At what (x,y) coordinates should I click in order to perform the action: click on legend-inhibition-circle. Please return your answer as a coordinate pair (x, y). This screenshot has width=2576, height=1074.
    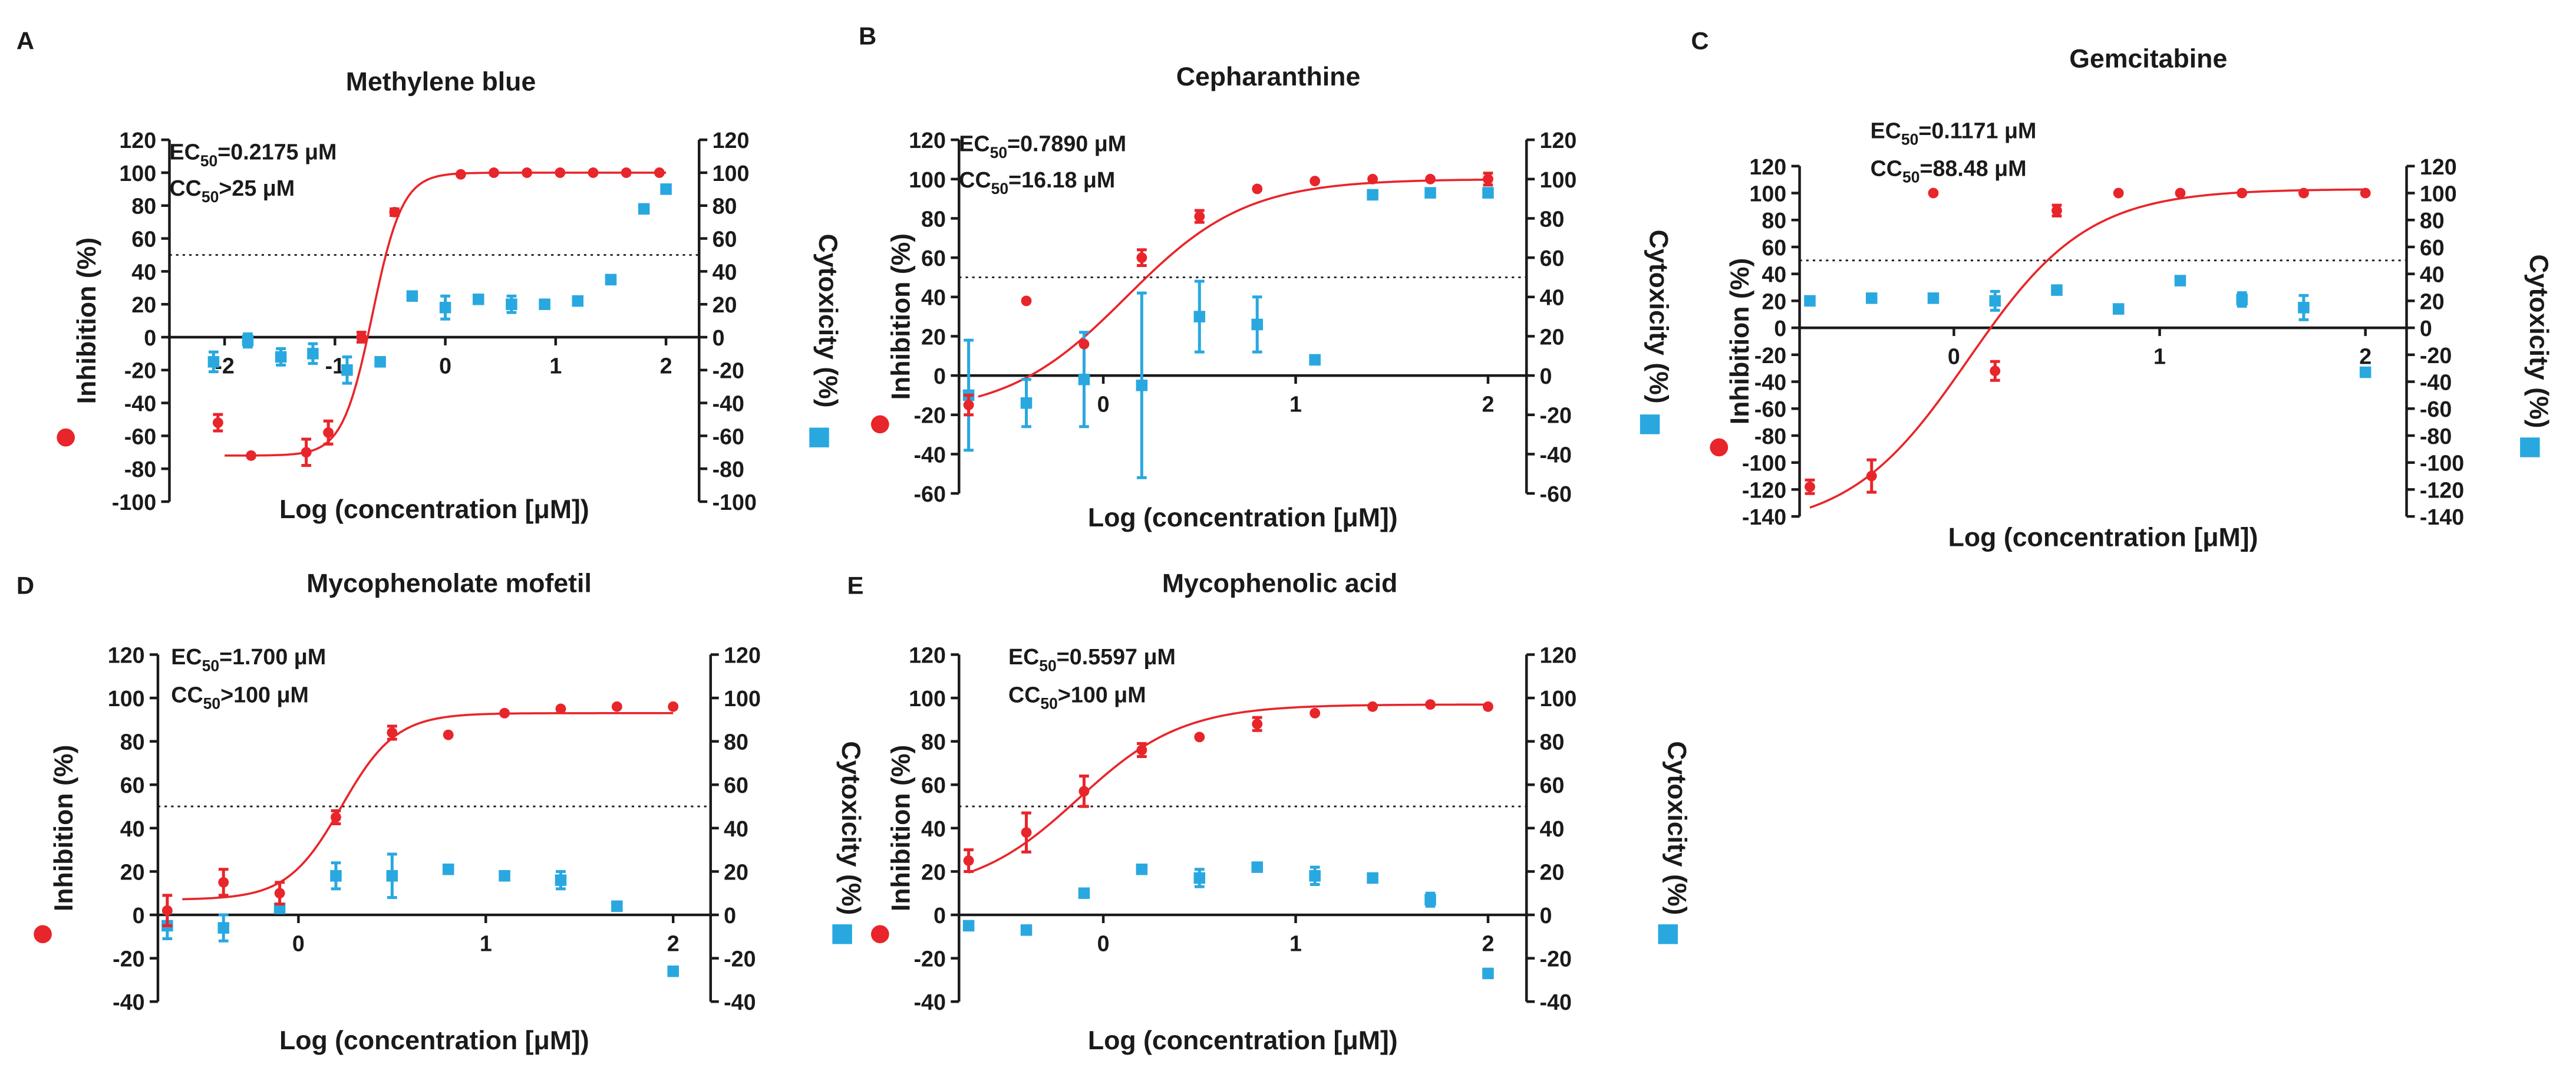
    Looking at the image, I should click on (66, 438).